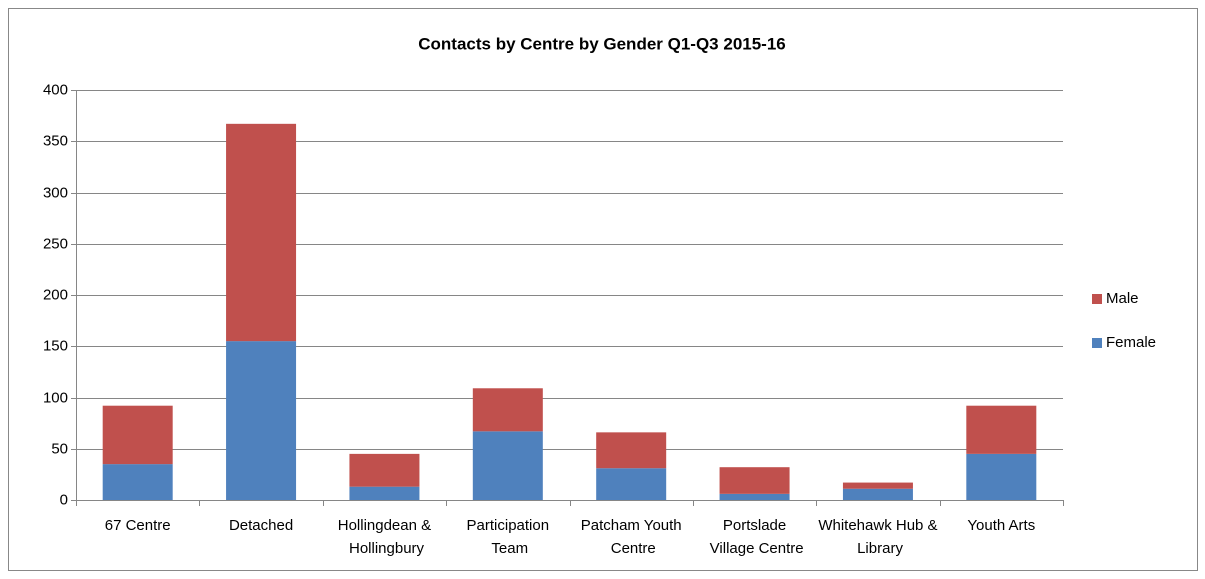  What do you see at coordinates (55, 345) in the screenshot?
I see `y-tick-label: 150` at bounding box center [55, 345].